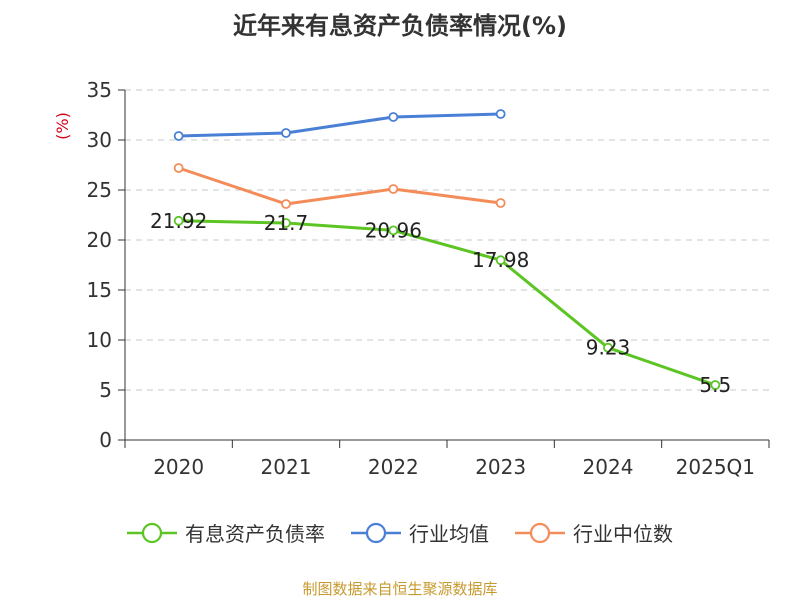 The image size is (800, 600). I want to click on y-tick-label: 25, so click(99, 190).